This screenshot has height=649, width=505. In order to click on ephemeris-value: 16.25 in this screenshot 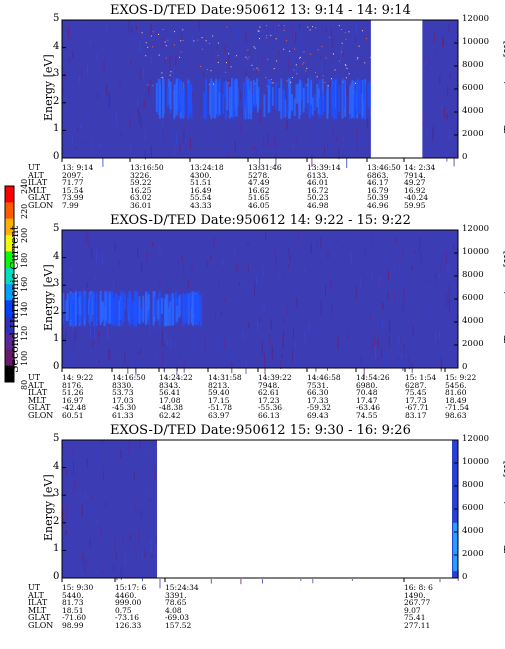, I will do `click(141, 190)`.